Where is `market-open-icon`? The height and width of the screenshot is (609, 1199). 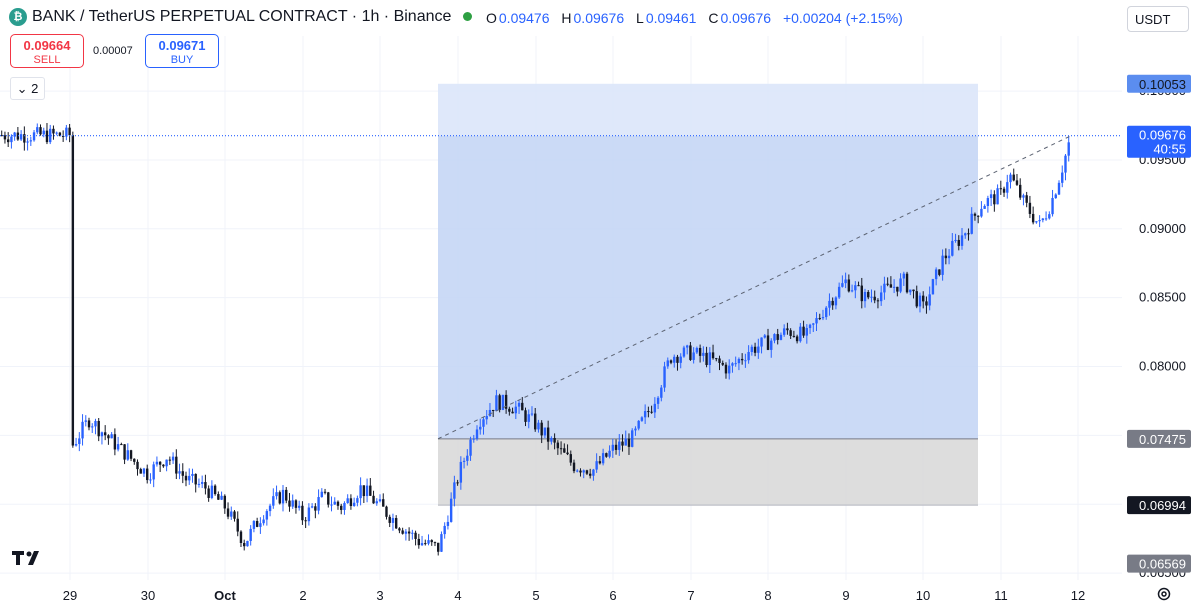 market-open-icon is located at coordinates (467, 16).